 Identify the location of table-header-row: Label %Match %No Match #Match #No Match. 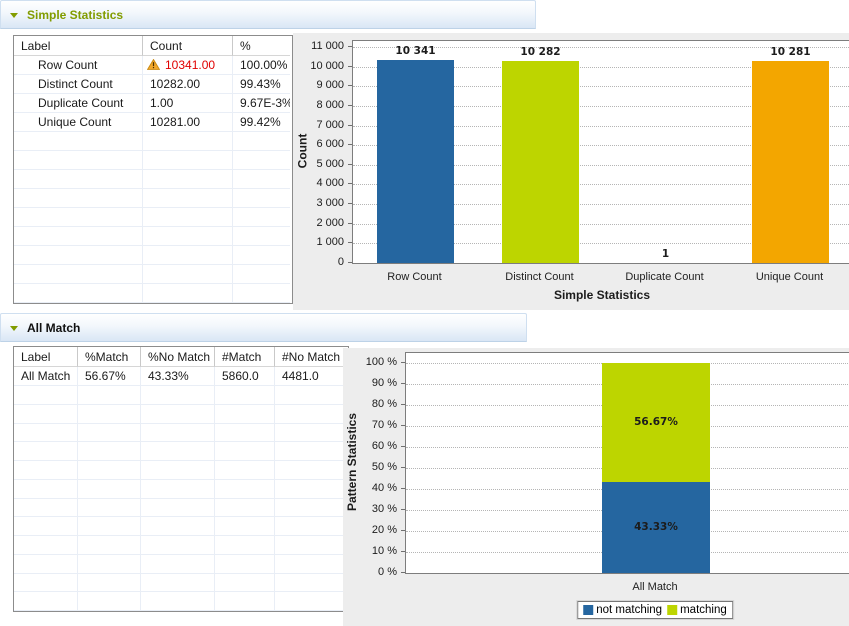
(181, 357).